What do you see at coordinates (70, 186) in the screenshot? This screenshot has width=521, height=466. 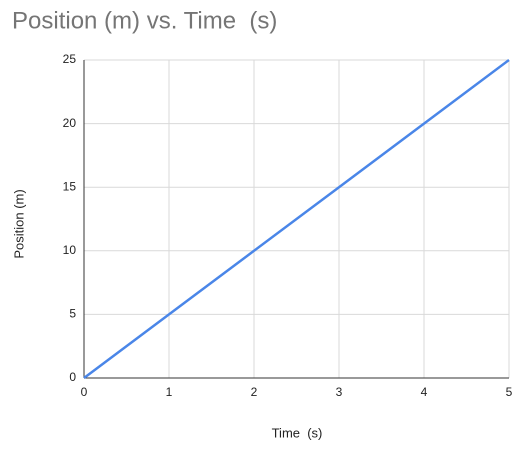 I see `y-tick-label: 15` at bounding box center [70, 186].